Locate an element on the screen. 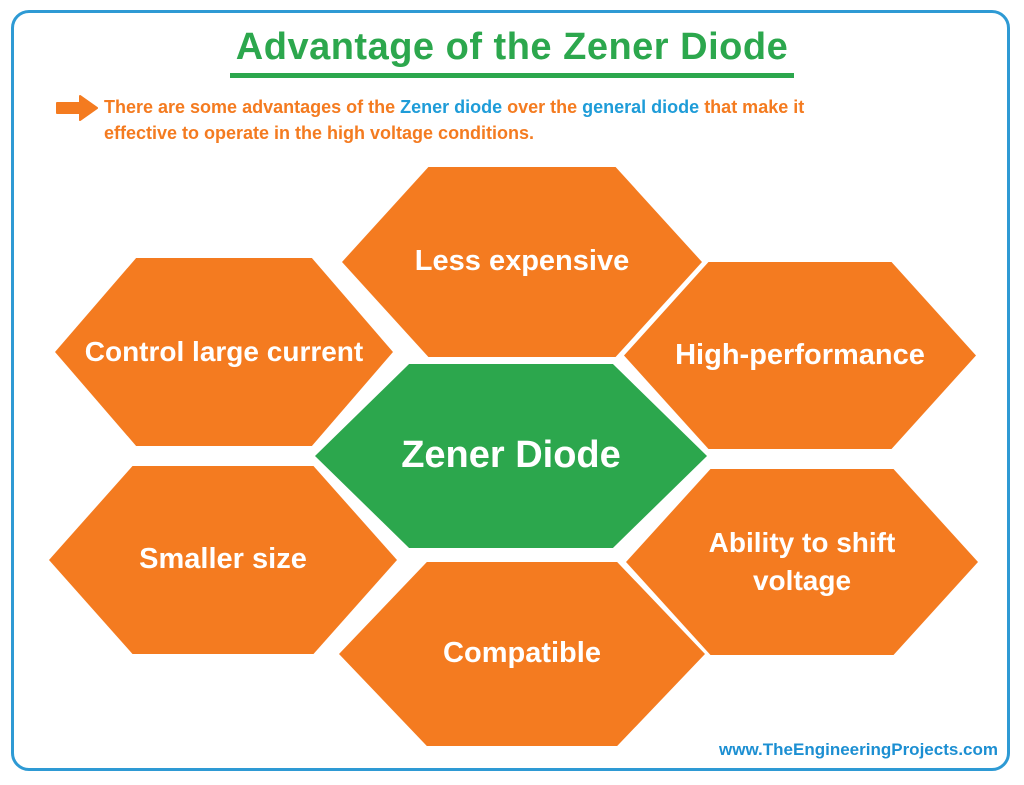  header: Advantage of the Zener Diode is located at coordinates (512, 52).